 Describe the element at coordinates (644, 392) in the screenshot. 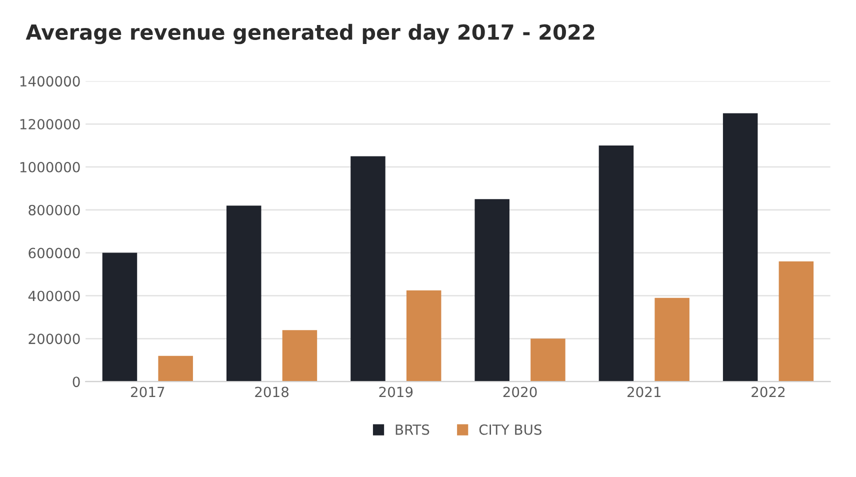

I see `x-tick-label: 2021` at that location.